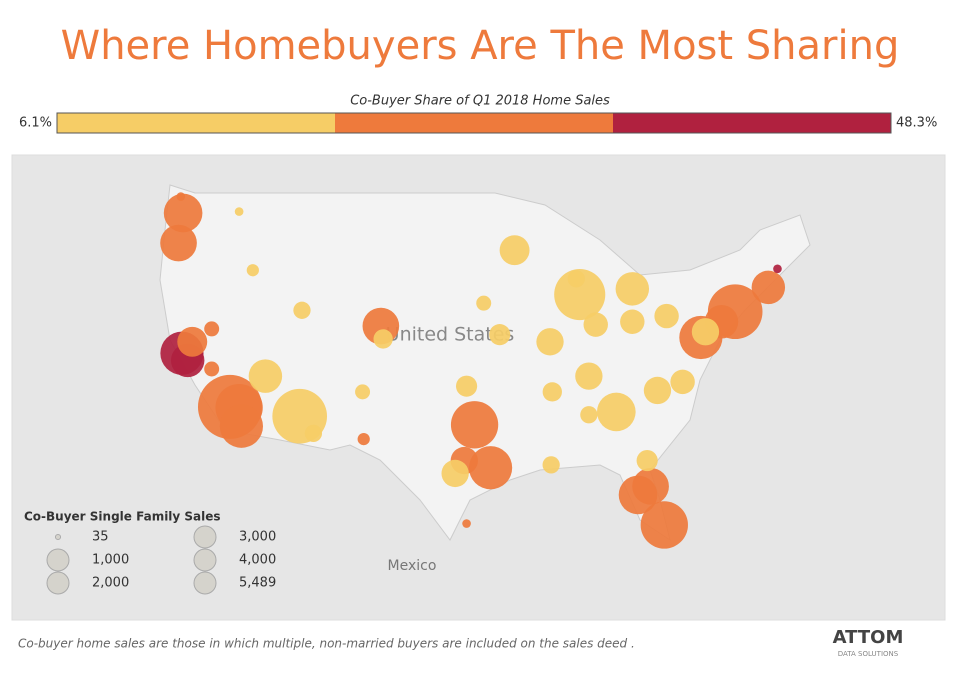 Image resolution: width=959 pixels, height=675 pixels. I want to click on logo-tagline: DATA SOLUTIONS, so click(868, 654).